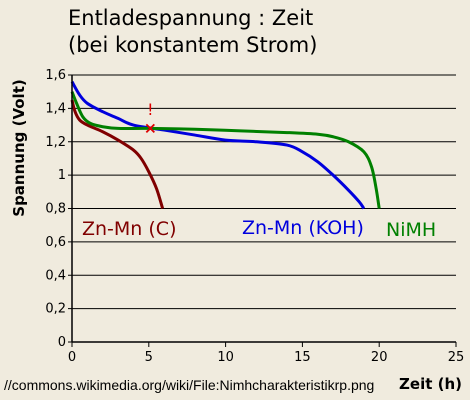 The image size is (470, 400). I want to click on y-tick-label: 1, so click(62, 175).